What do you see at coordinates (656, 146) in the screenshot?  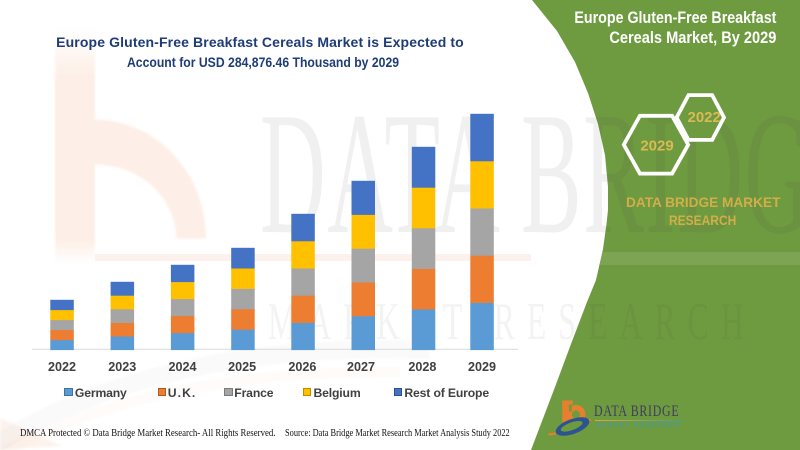 I see `svg-text: 2029` at bounding box center [656, 146].